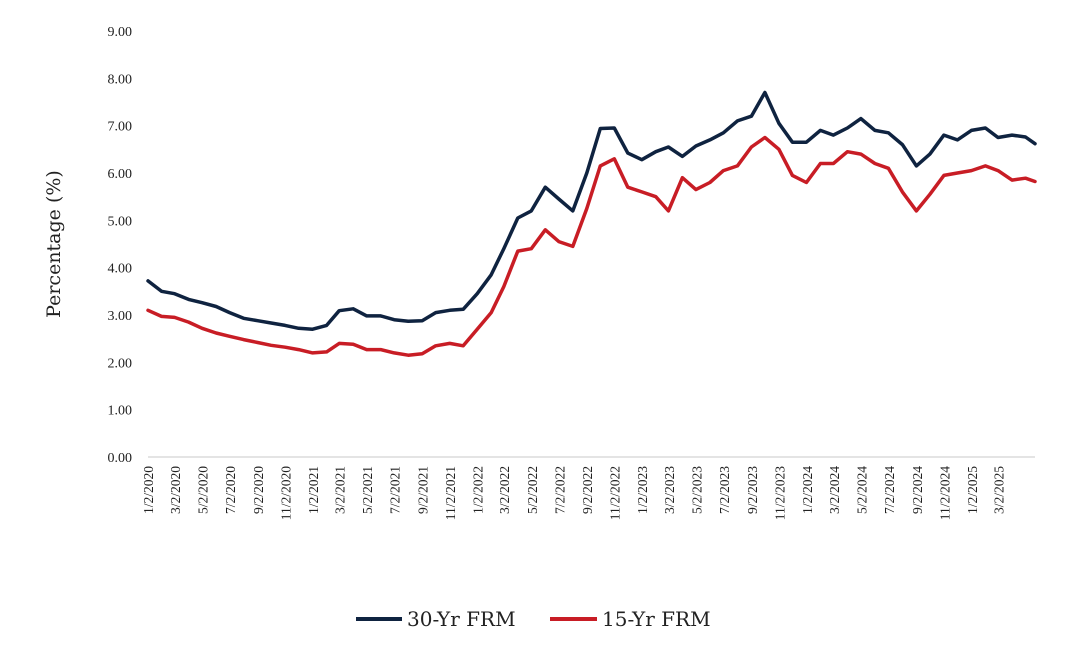 This screenshot has width=1066, height=654. What do you see at coordinates (478, 490) in the screenshot?
I see `x-tick-label: 1/2/2022` at bounding box center [478, 490].